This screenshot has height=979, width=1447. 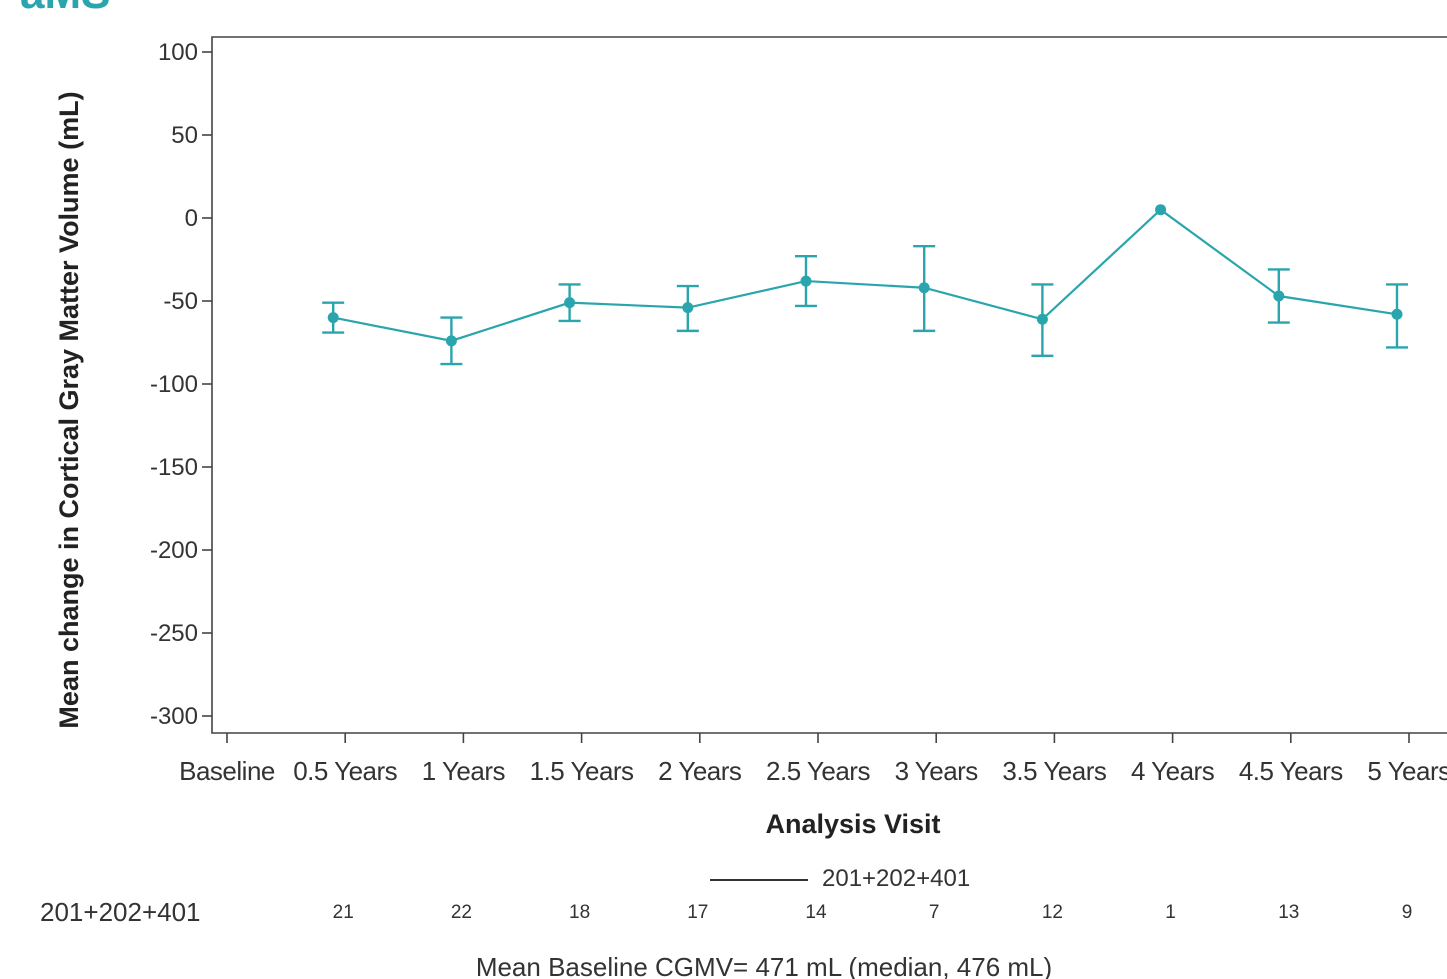 What do you see at coordinates (184, 135) in the screenshot?
I see `y-tick-label: 50` at bounding box center [184, 135].